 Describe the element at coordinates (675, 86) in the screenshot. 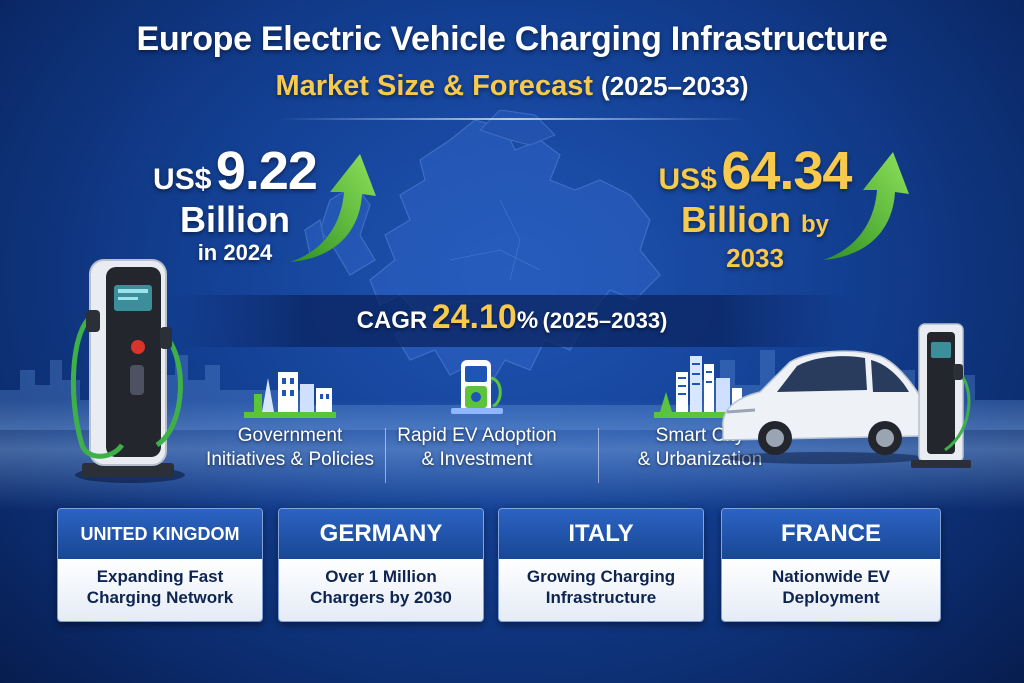

I see `subtitle-years: (2025–2033)` at that location.